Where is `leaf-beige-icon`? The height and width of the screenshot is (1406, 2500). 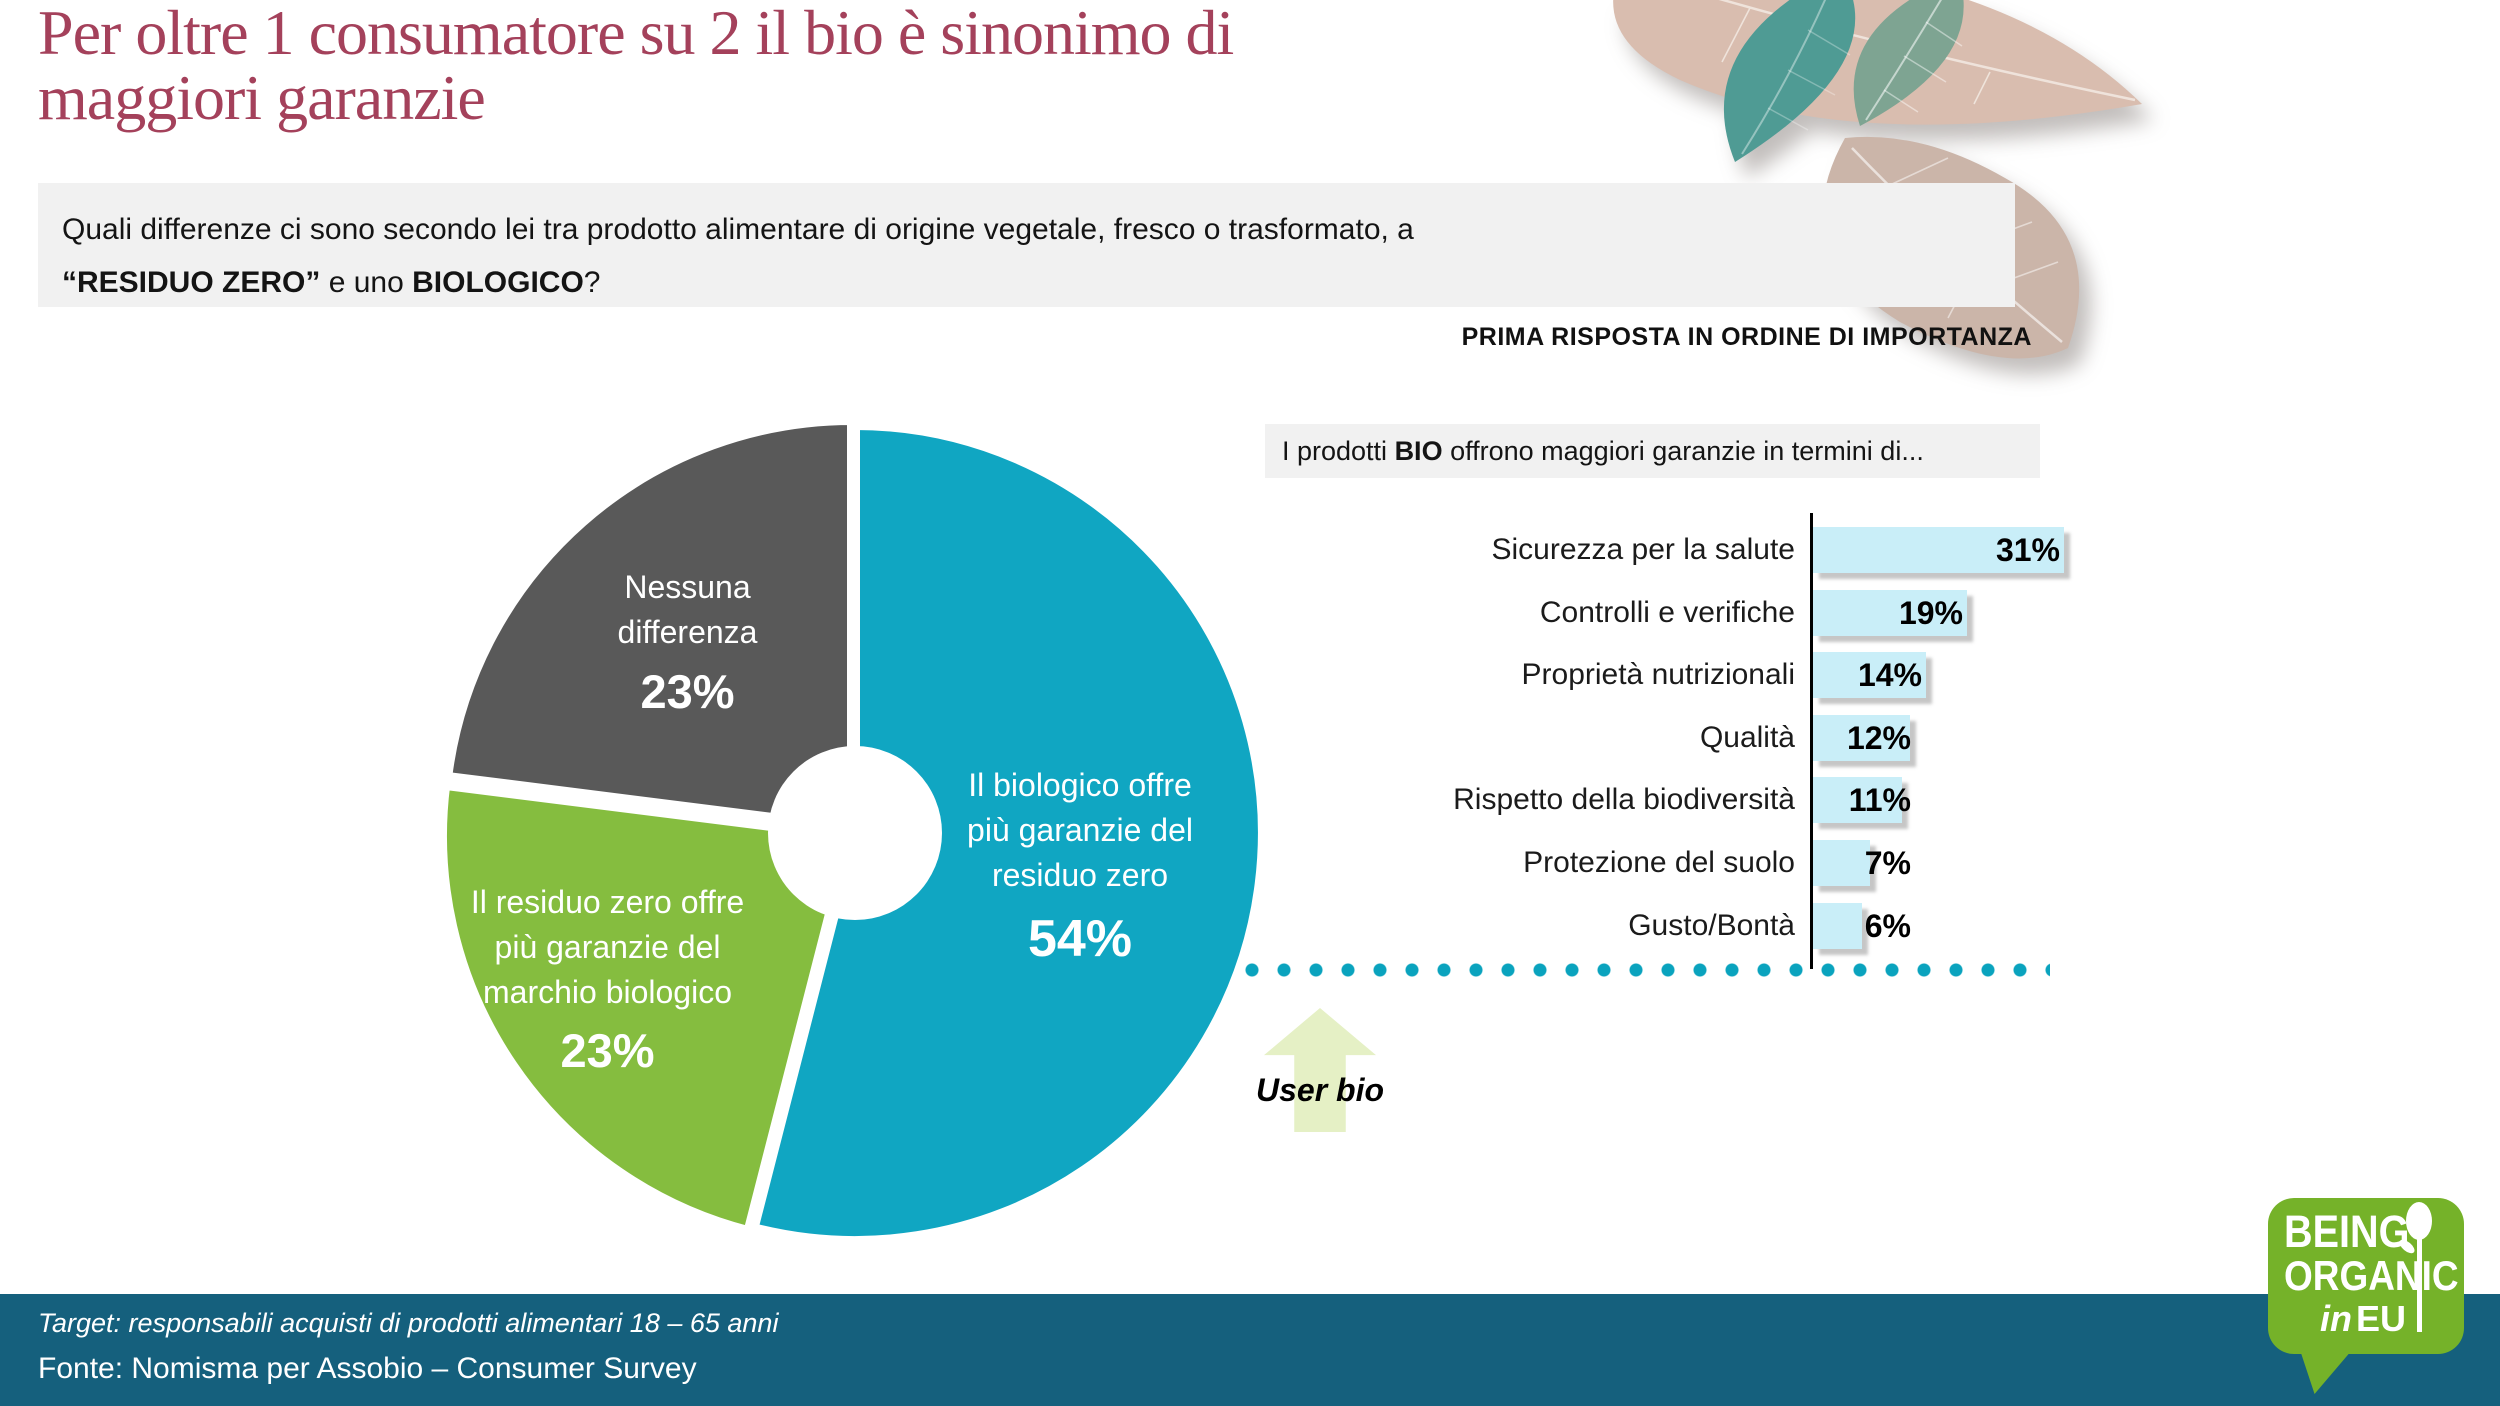 leaf-beige-icon is located at coordinates (1877, 62).